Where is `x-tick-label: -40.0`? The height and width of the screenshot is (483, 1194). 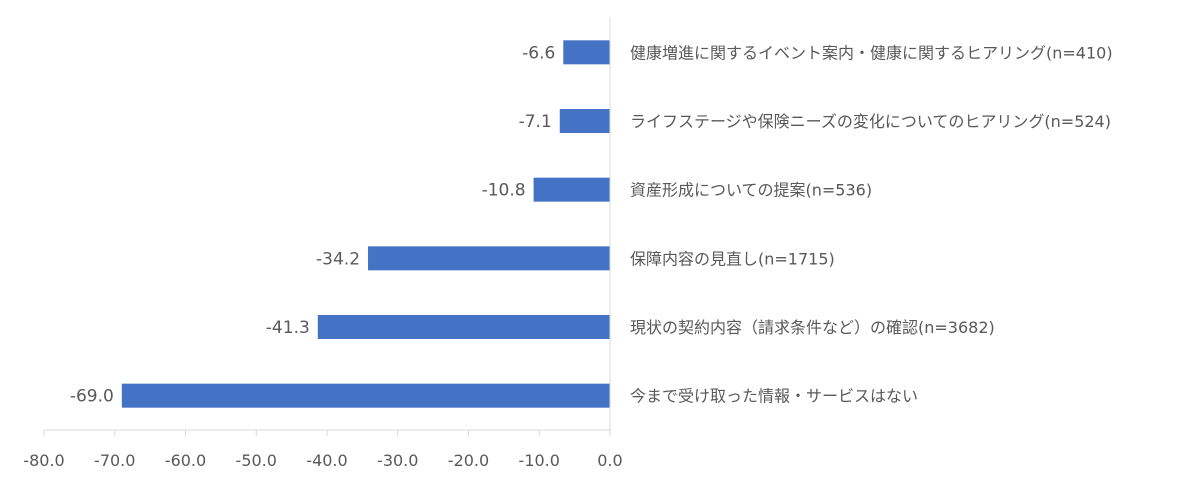 x-tick-label: -40.0 is located at coordinates (326, 460).